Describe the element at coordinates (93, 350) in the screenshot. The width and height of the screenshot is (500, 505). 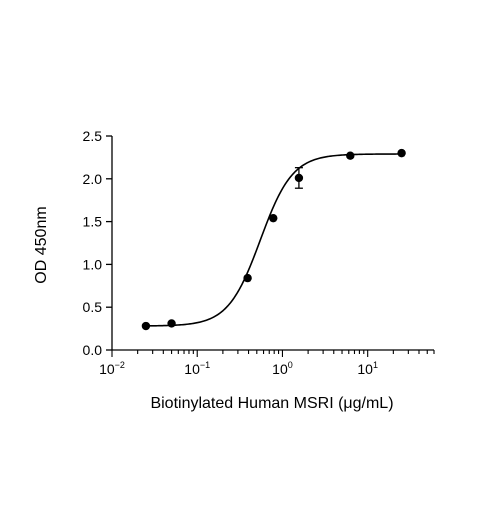
I see `y-tick-label: 0.0` at that location.